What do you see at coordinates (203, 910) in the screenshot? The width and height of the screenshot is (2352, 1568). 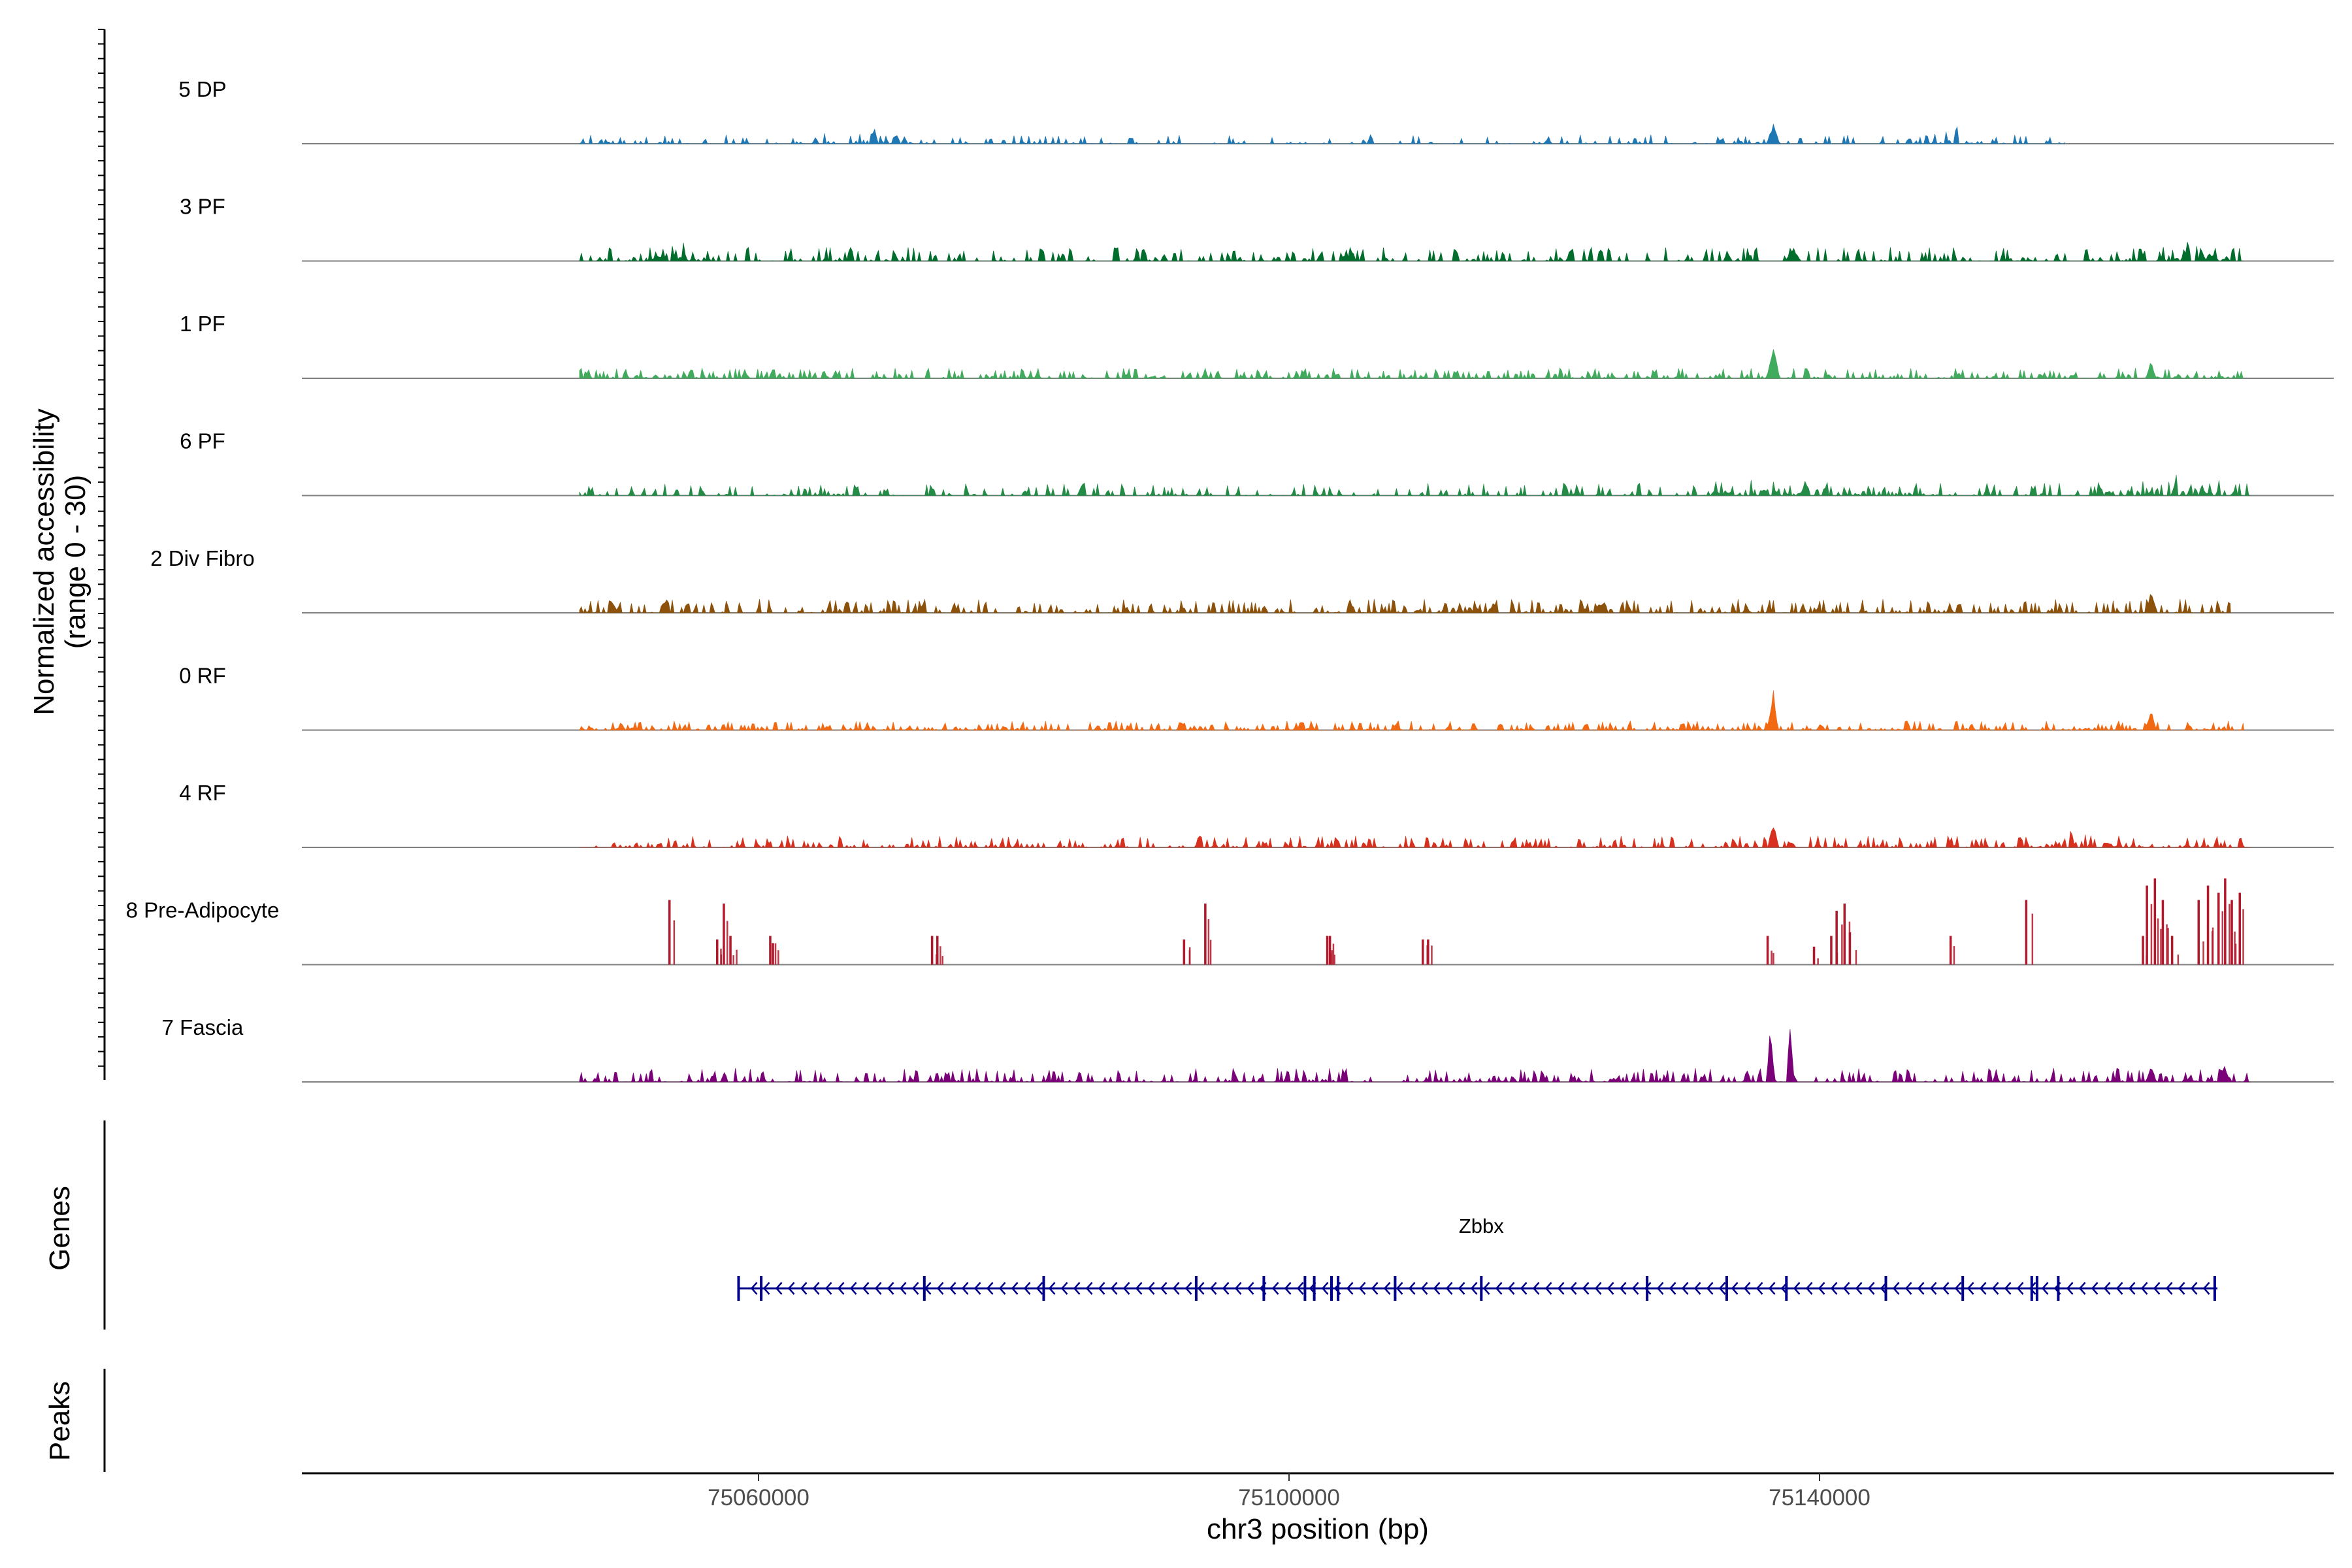 I see `track-label: 8 Pre-Adipocyte` at bounding box center [203, 910].